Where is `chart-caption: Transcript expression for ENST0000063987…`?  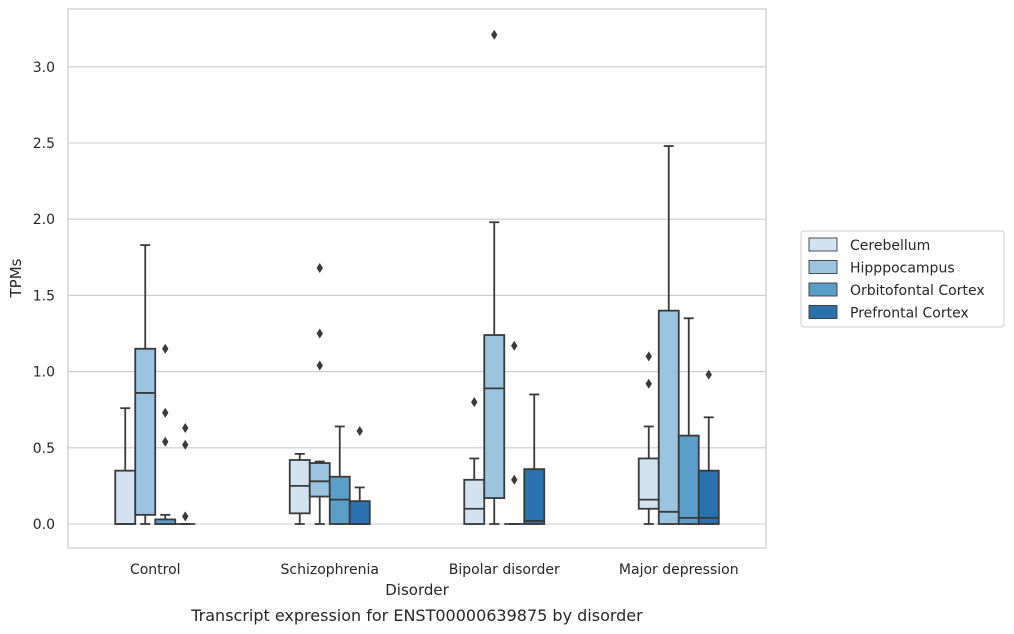
chart-caption: Transcript expression for ENST0000063987… is located at coordinates (417, 615).